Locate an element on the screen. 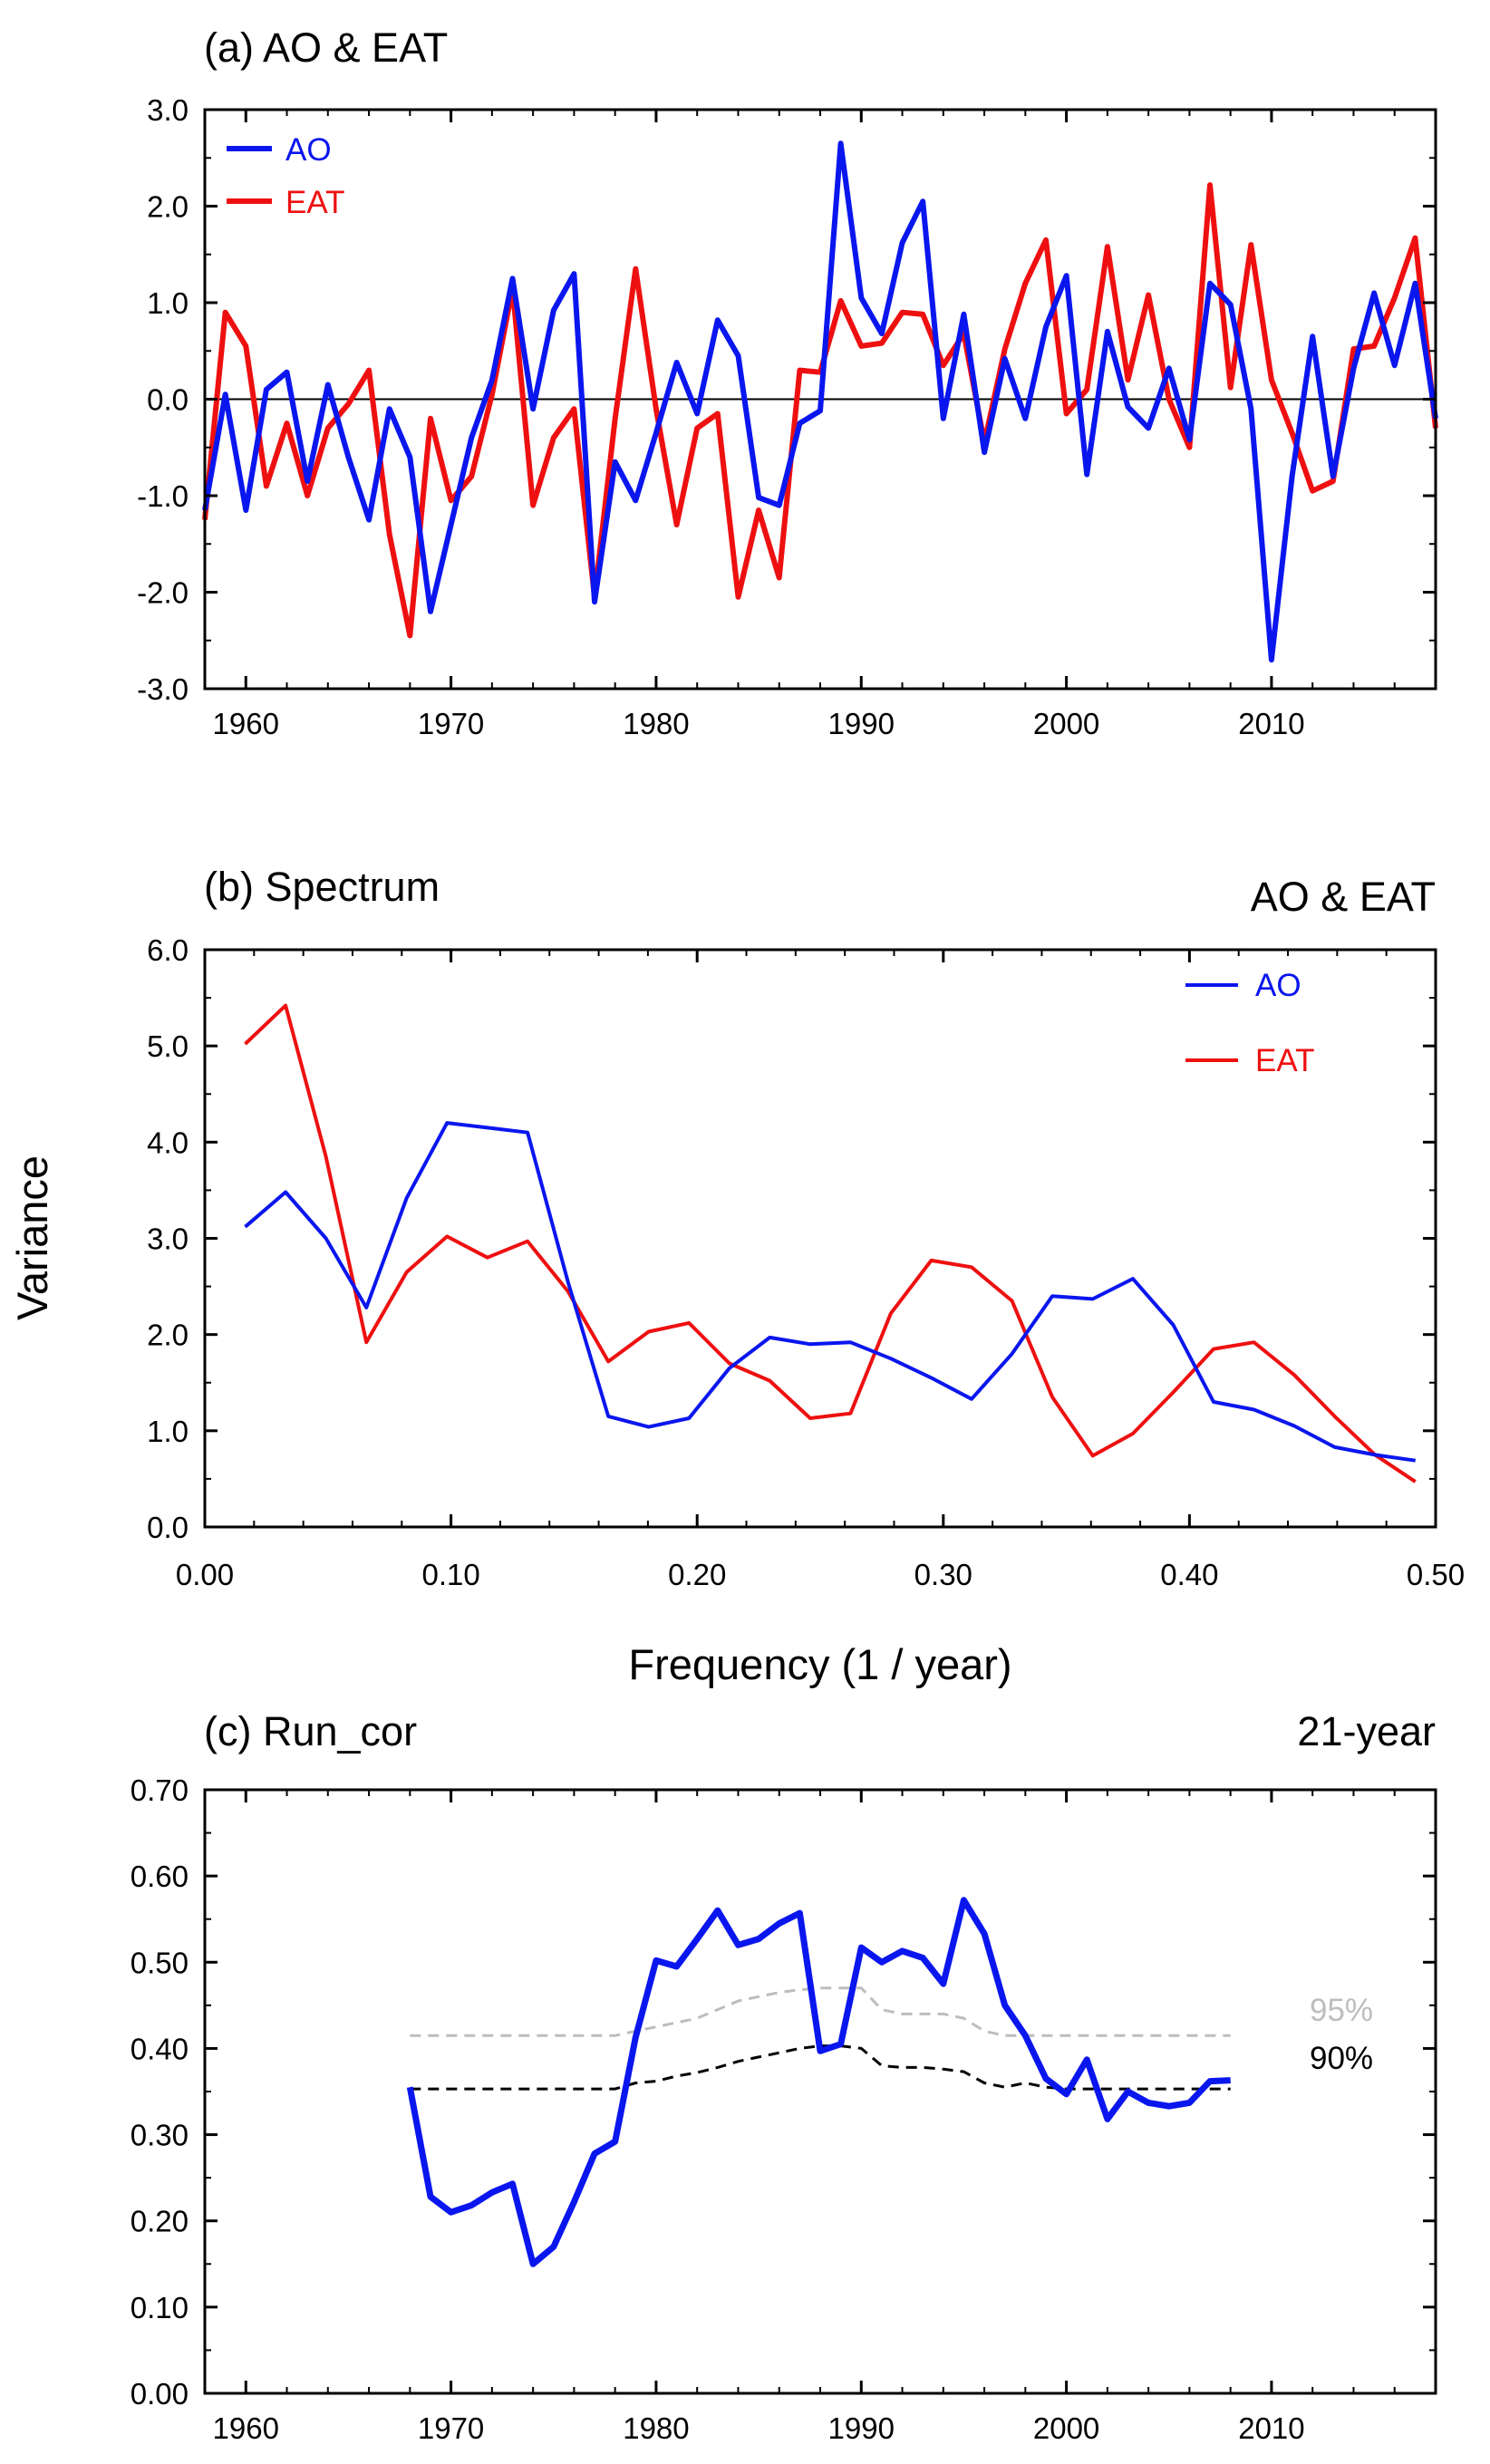 This screenshot has height=2464, width=1490. panel-b-legend: AO EAT is located at coordinates (1249, 1023).